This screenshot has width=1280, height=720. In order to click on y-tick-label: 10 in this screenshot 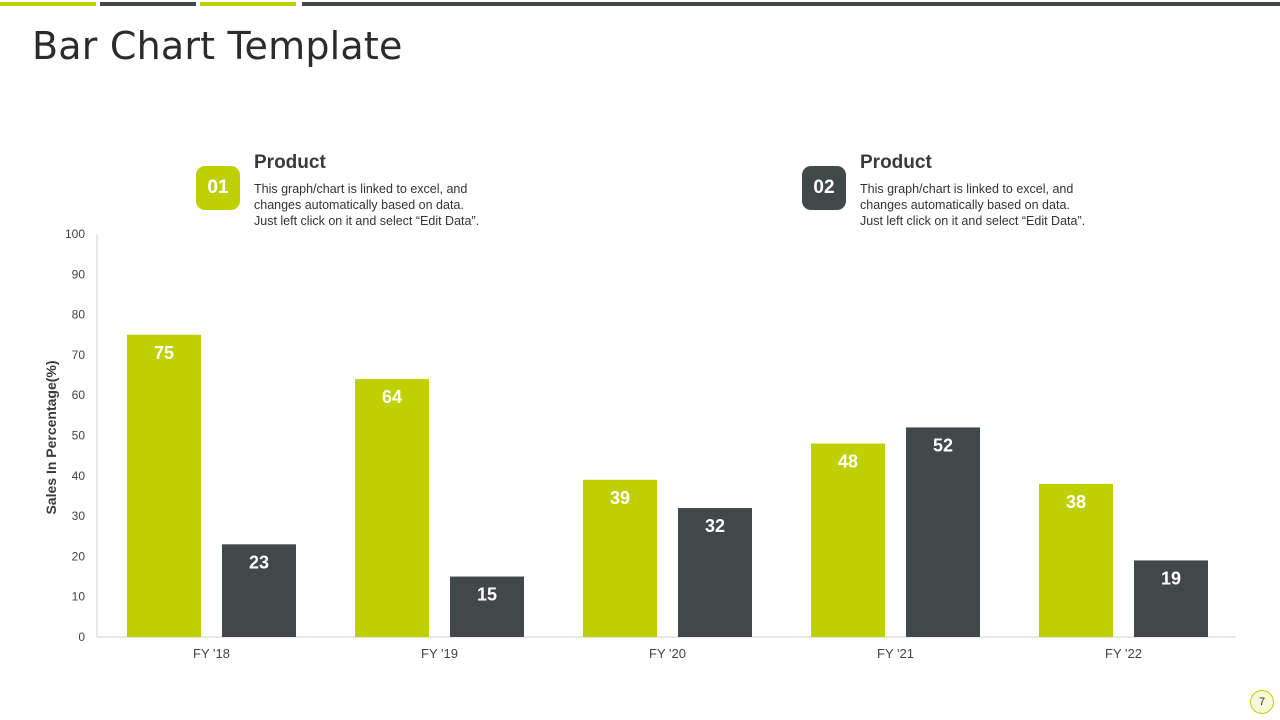, I will do `click(79, 597)`.